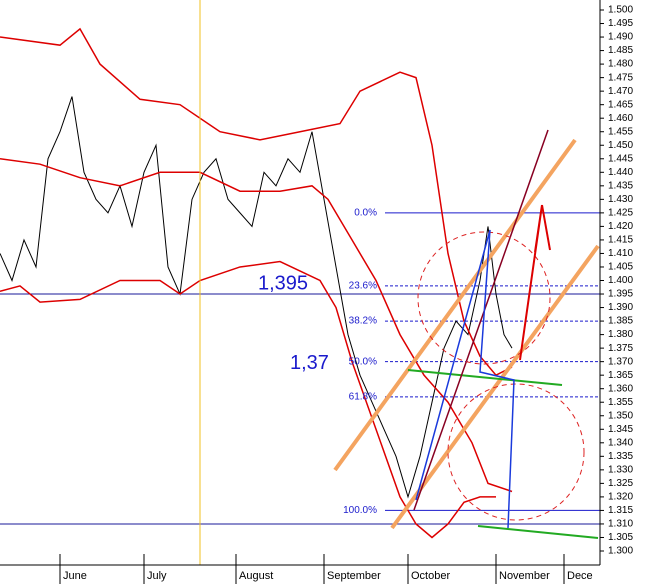 The height and width of the screenshot is (584, 648). What do you see at coordinates (620, 267) in the screenshot?
I see `y-tick-label: 1.405` at bounding box center [620, 267].